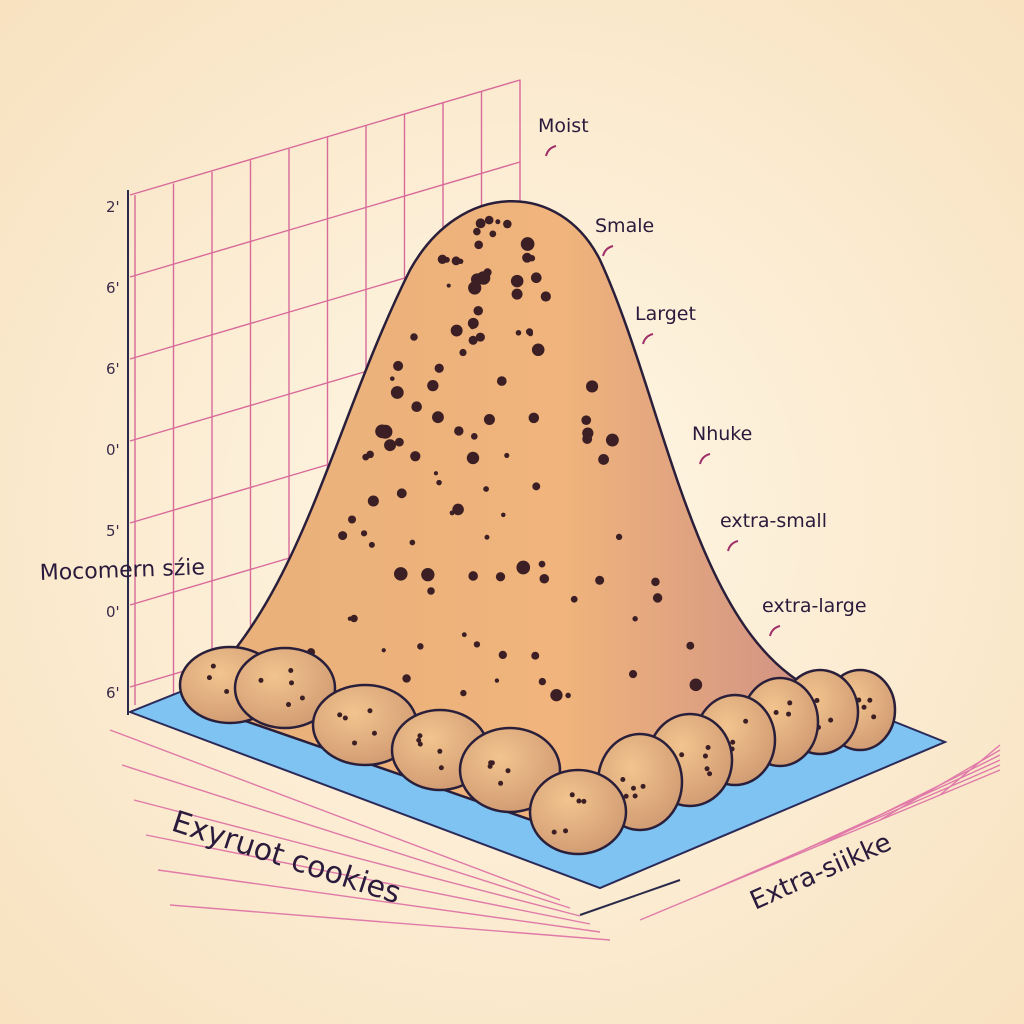  What do you see at coordinates (624, 226) in the screenshot?
I see `annotation: Smale` at bounding box center [624, 226].